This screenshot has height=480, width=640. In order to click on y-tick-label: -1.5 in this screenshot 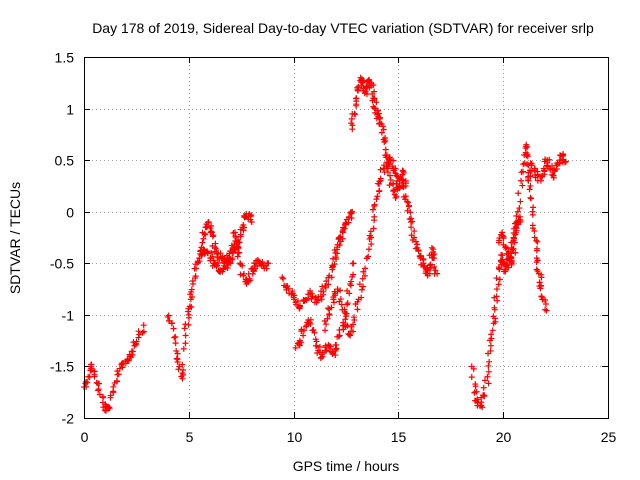, I will do `click(62, 367)`.